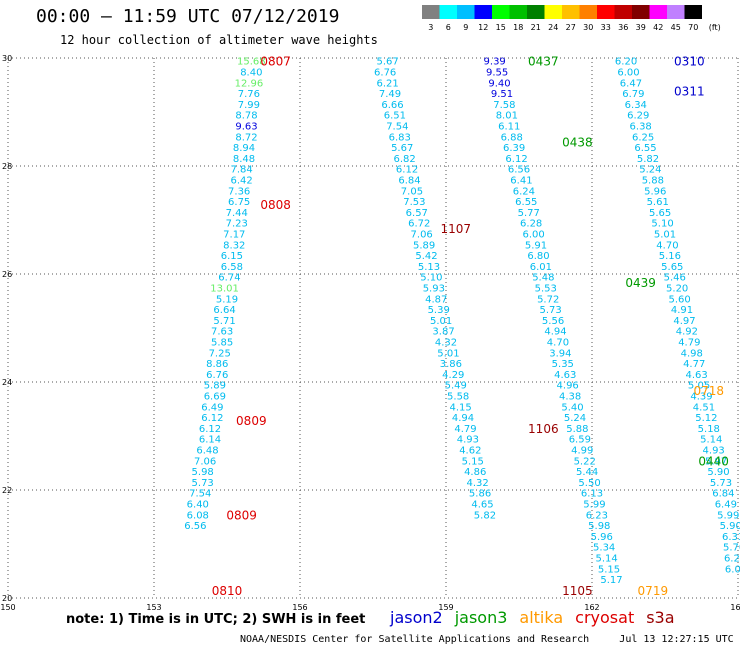  Describe the element at coordinates (251, 62) in the screenshot. I see `swh-value: 15.68` at that location.